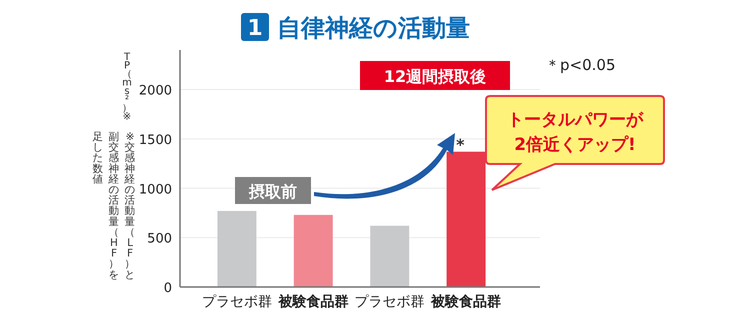  I want to click on text: 副交感神経の活動量（HF）を, so click(114, 206).